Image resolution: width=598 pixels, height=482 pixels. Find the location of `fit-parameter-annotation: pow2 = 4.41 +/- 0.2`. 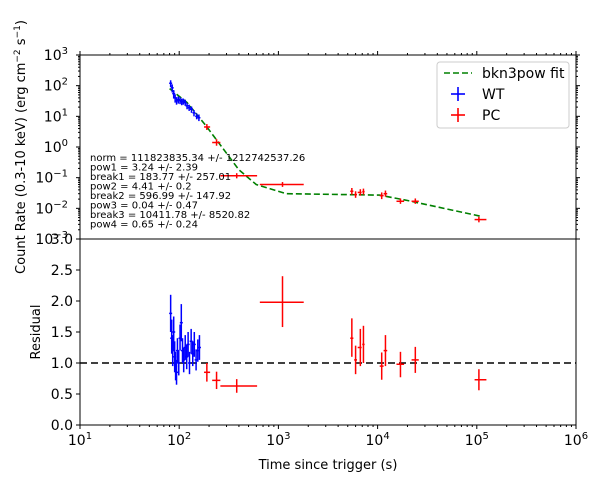

fit-parameter-annotation: pow2 = 4.41 +/- 0.2 is located at coordinates (141, 187).